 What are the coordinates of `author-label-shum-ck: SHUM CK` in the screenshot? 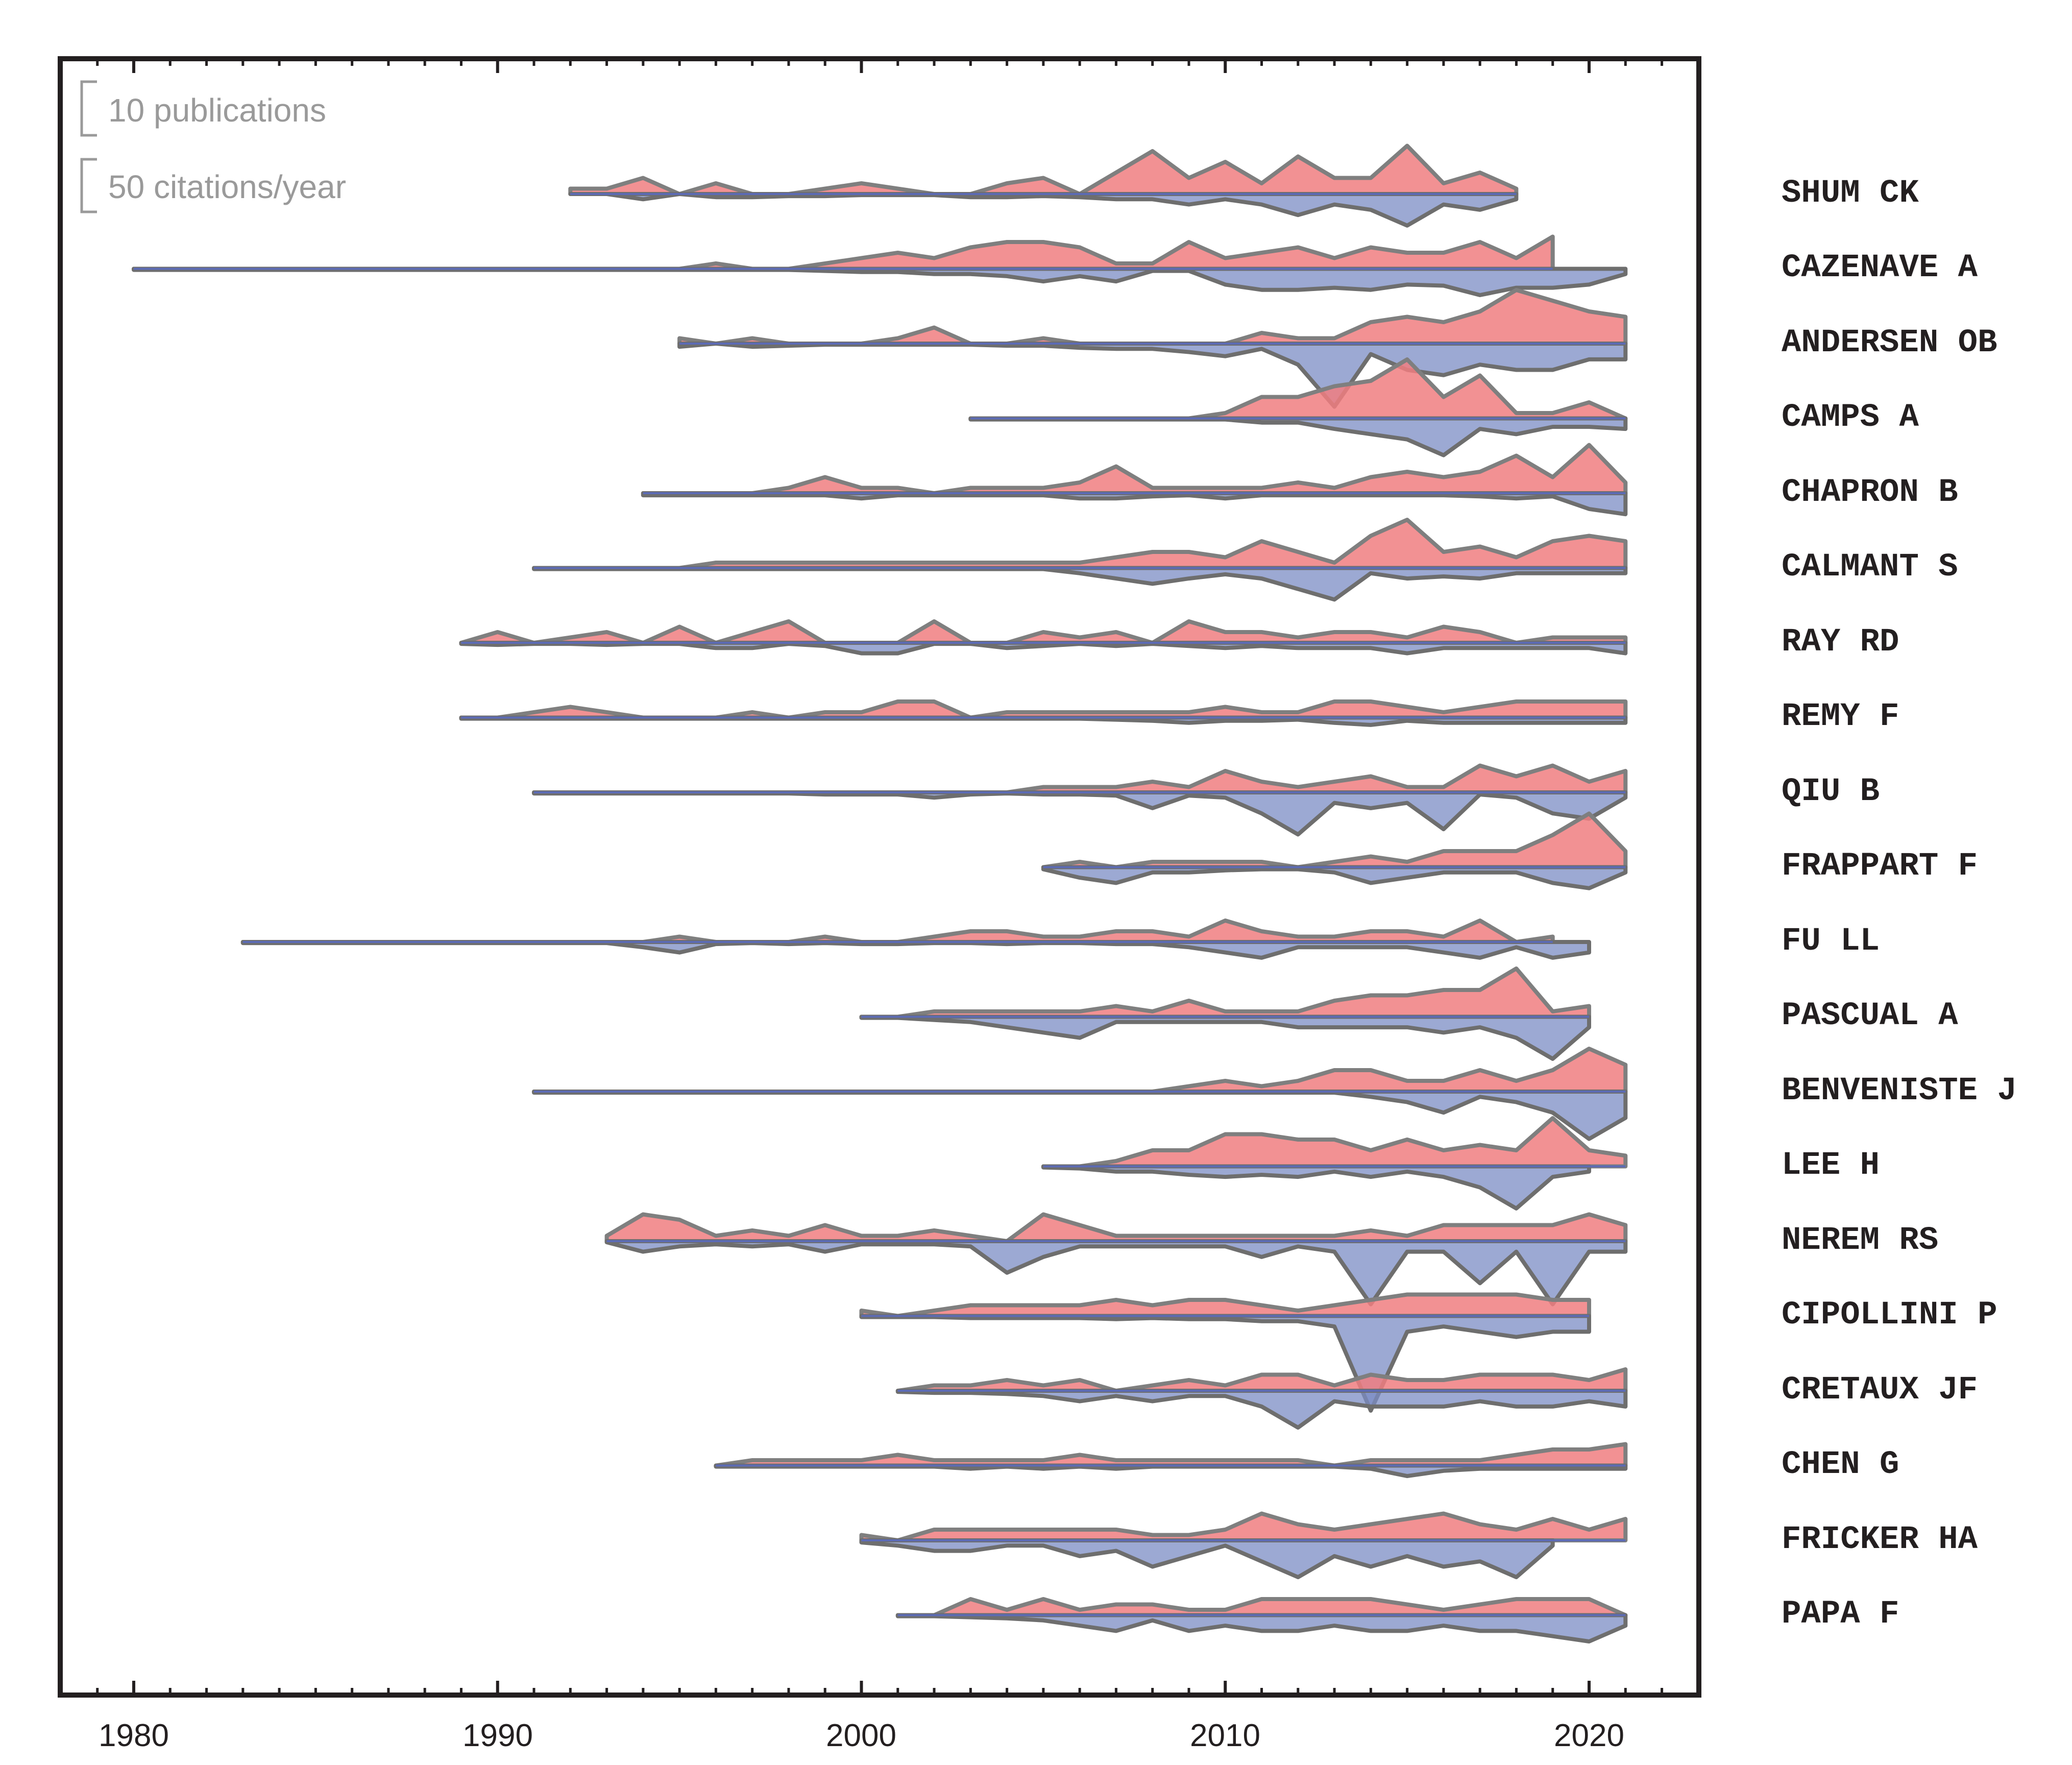 It's located at (1850, 193).